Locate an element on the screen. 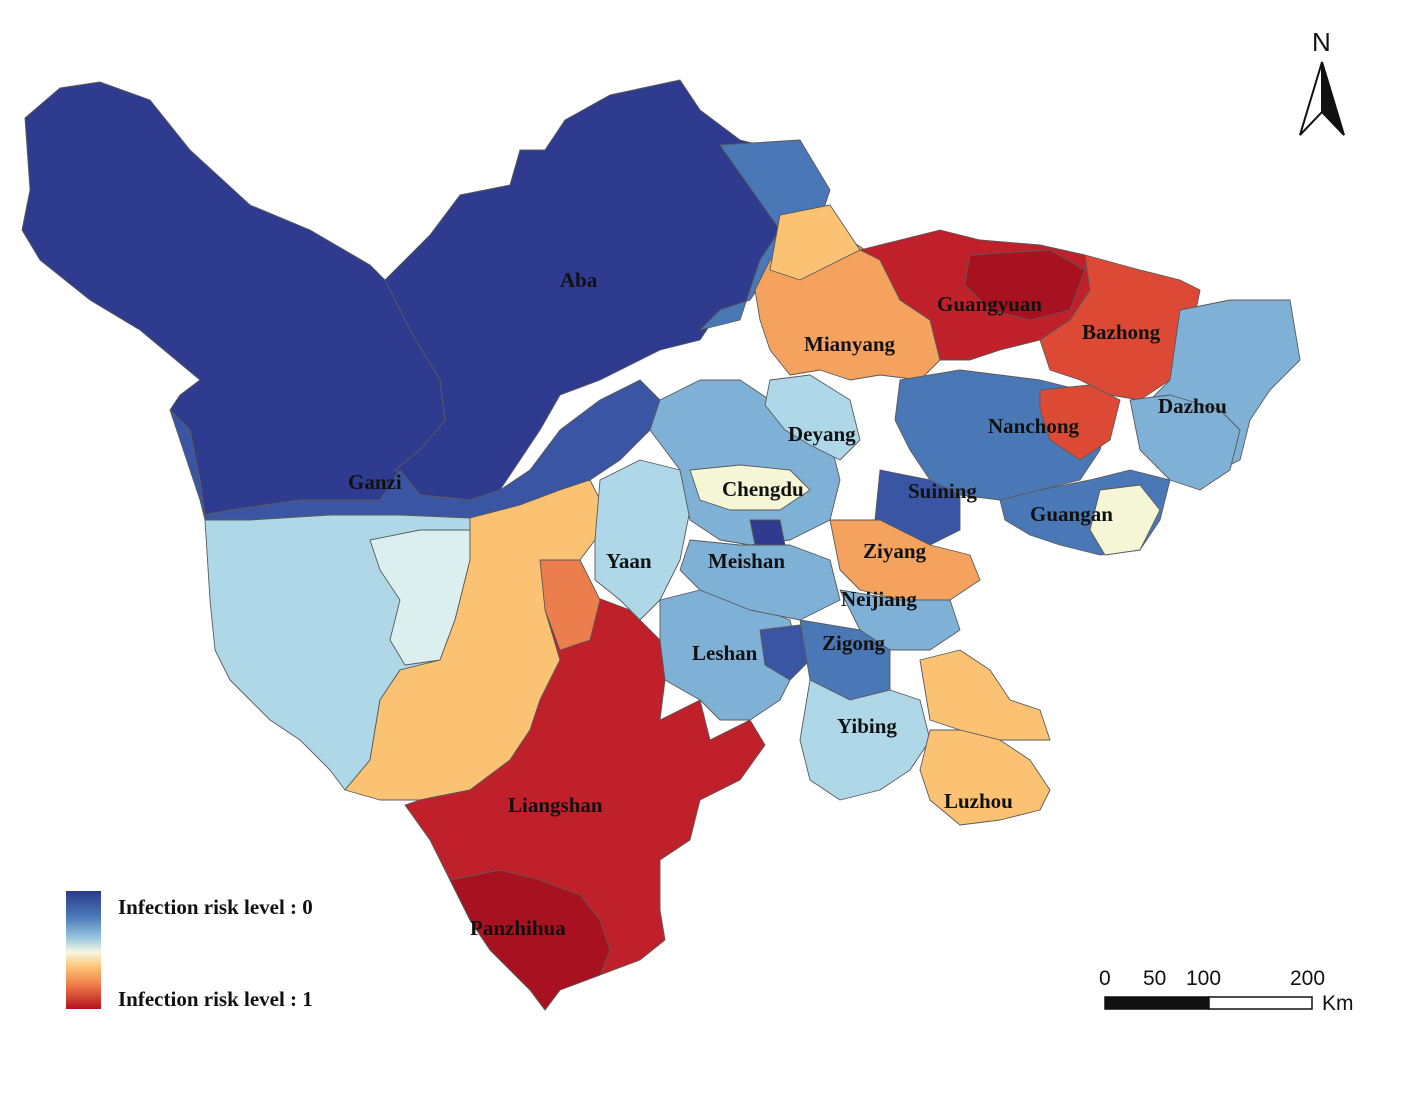  legend-color-ramp is located at coordinates (83, 950).